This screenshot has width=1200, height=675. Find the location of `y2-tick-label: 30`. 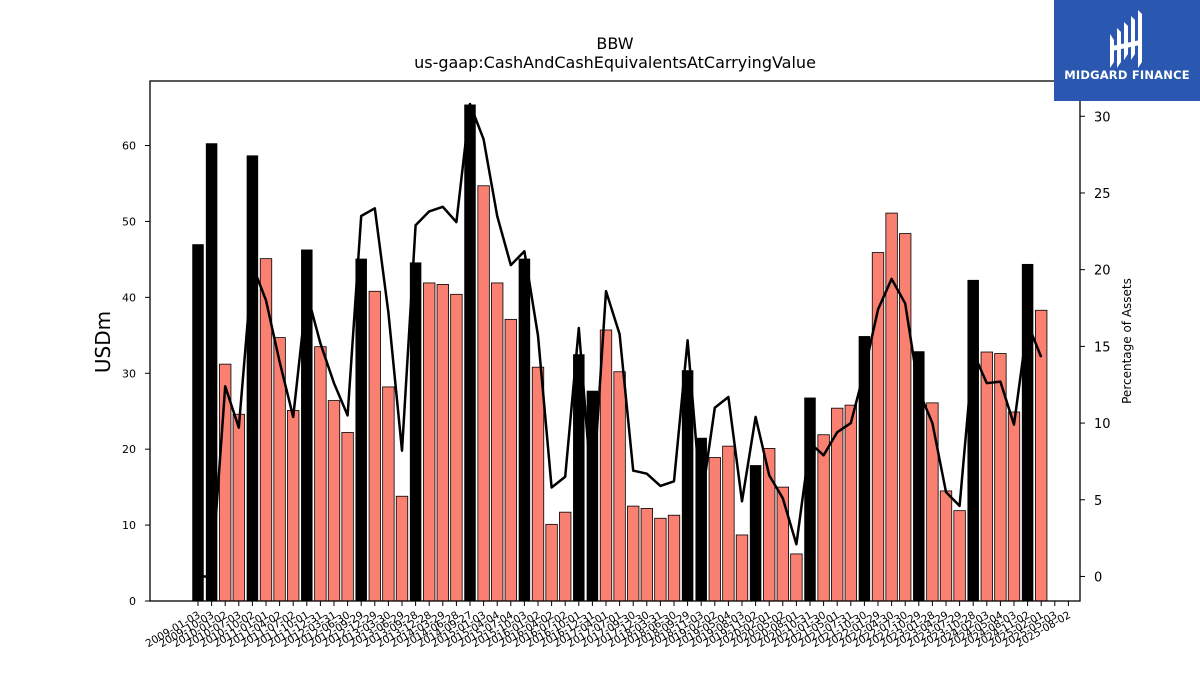

y2-tick-label: 30 is located at coordinates (1102, 117).